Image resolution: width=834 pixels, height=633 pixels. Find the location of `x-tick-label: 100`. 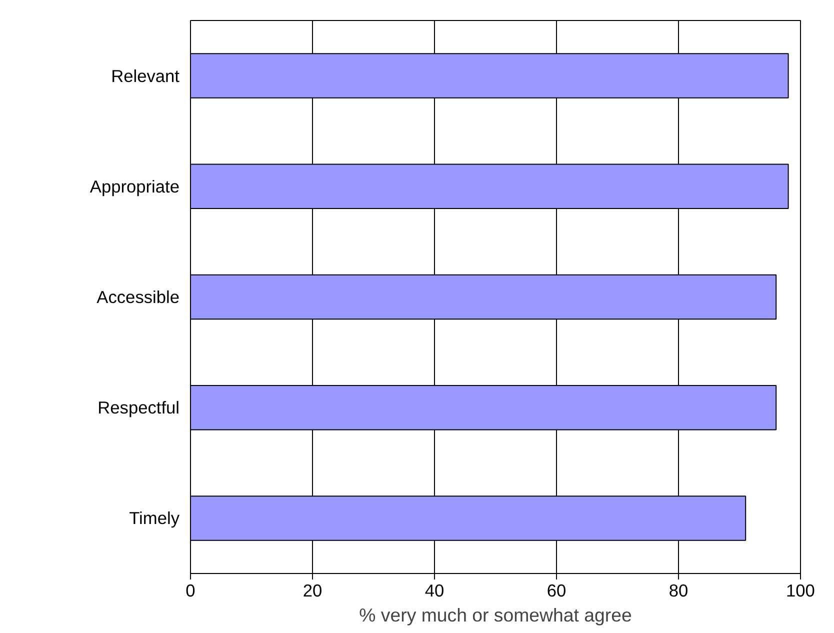

x-tick-label: 100 is located at coordinates (800, 590).